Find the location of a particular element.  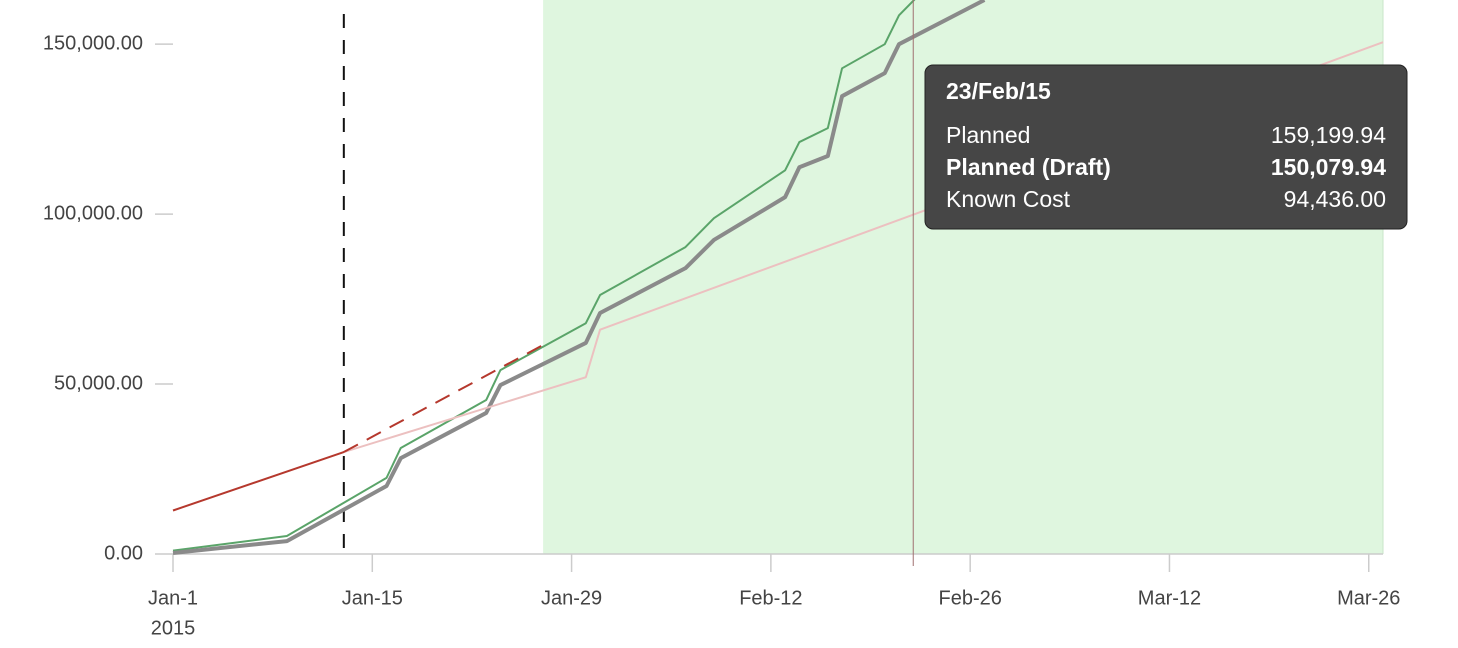

tooltip-value: 150,079.94 is located at coordinates (1328, 167).